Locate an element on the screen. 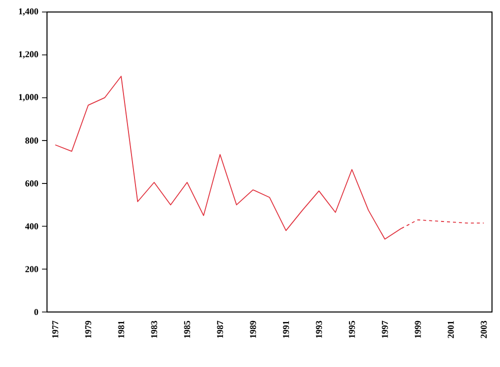  y-tick-label: 200 is located at coordinates (31, 269).